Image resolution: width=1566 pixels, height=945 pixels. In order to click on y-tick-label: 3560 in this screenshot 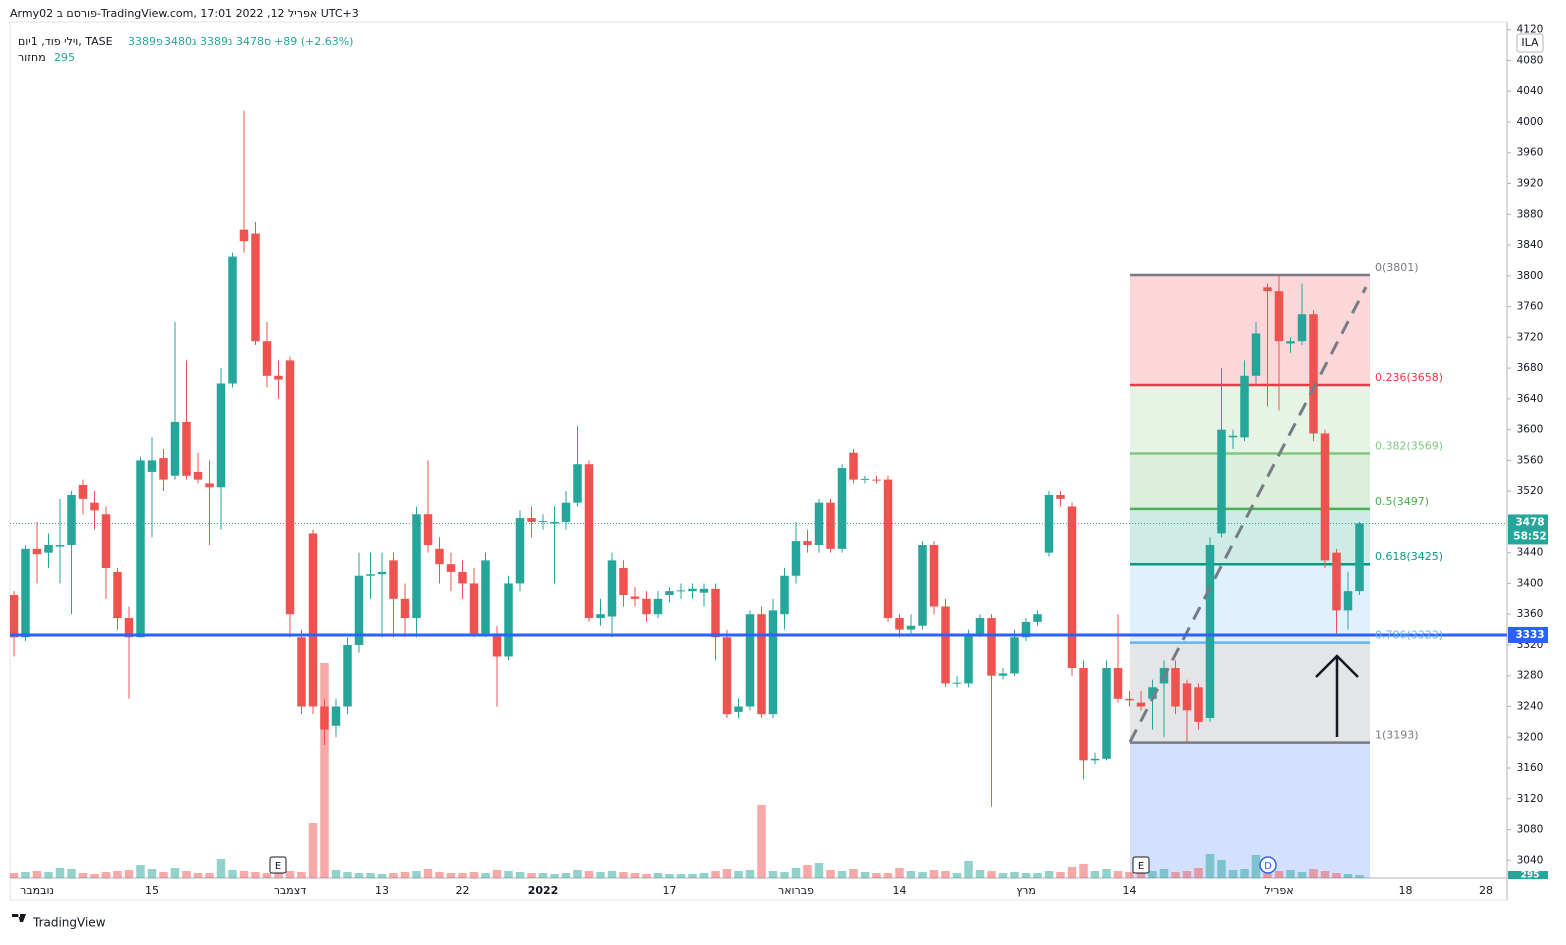, I will do `click(1530, 460)`.